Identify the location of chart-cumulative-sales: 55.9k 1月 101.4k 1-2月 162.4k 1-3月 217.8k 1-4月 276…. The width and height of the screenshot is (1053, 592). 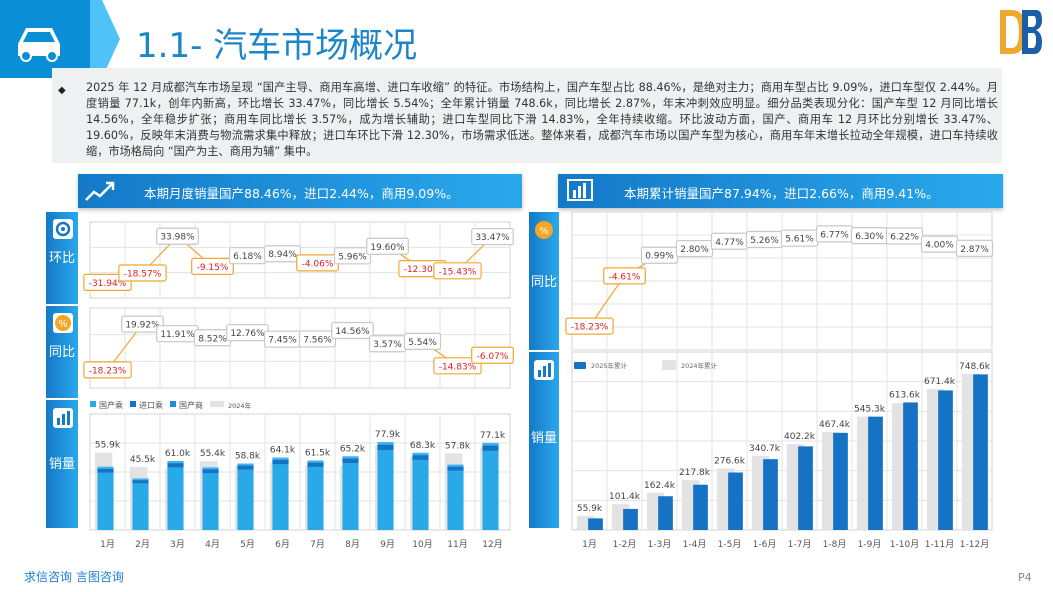
(782, 450).